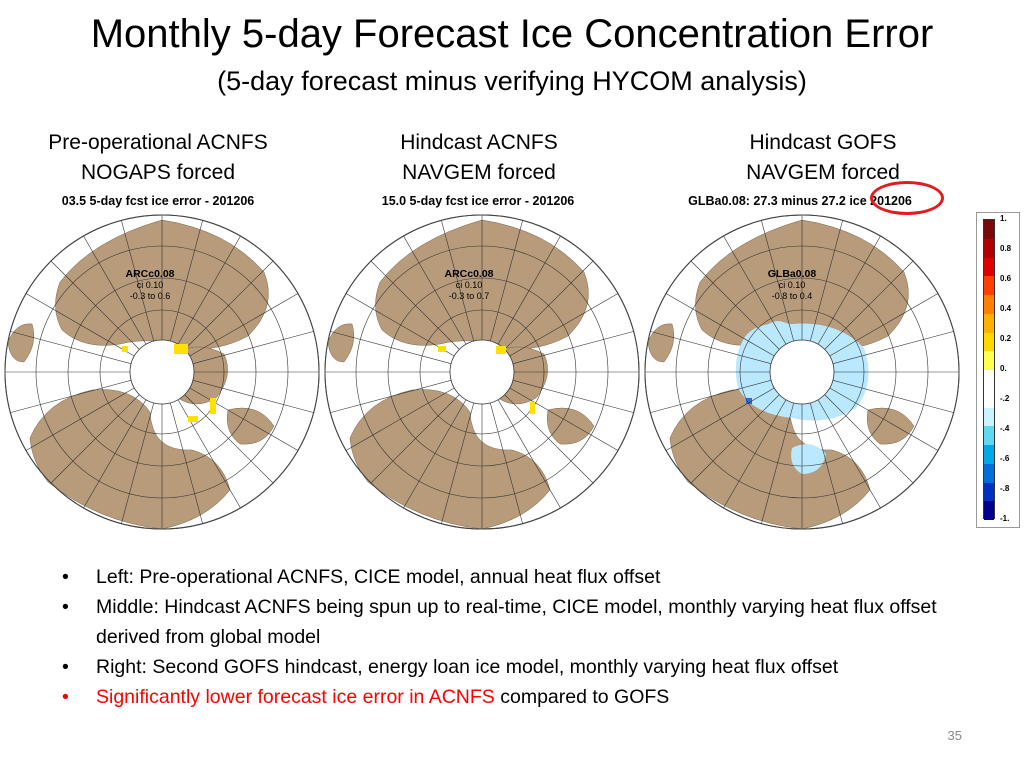 The width and height of the screenshot is (1024, 768). I want to click on map-middle-annotation: ARCc0.08 ci 0.10 -0.3 to 0.7, so click(469, 285).